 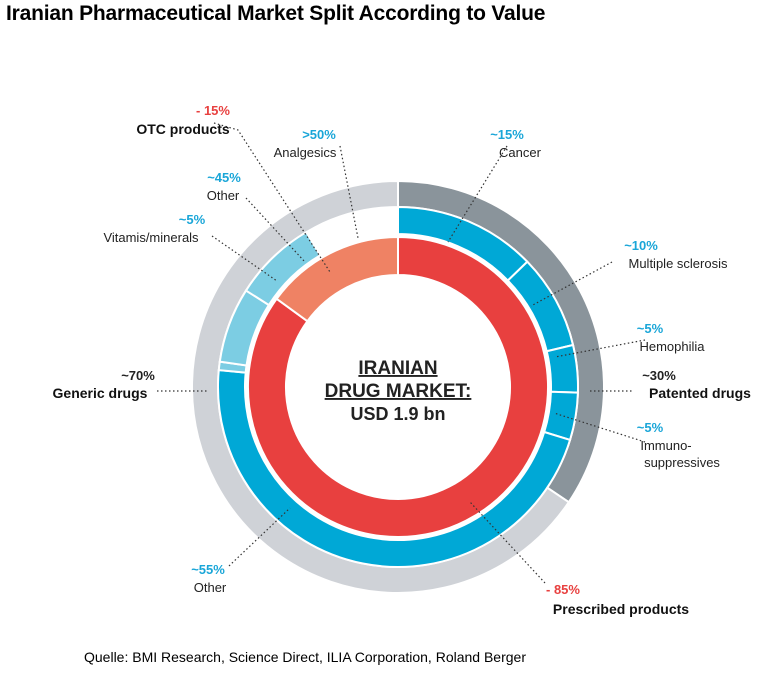 I want to click on prescribed-pct-label: - 85%, so click(x=563, y=589).